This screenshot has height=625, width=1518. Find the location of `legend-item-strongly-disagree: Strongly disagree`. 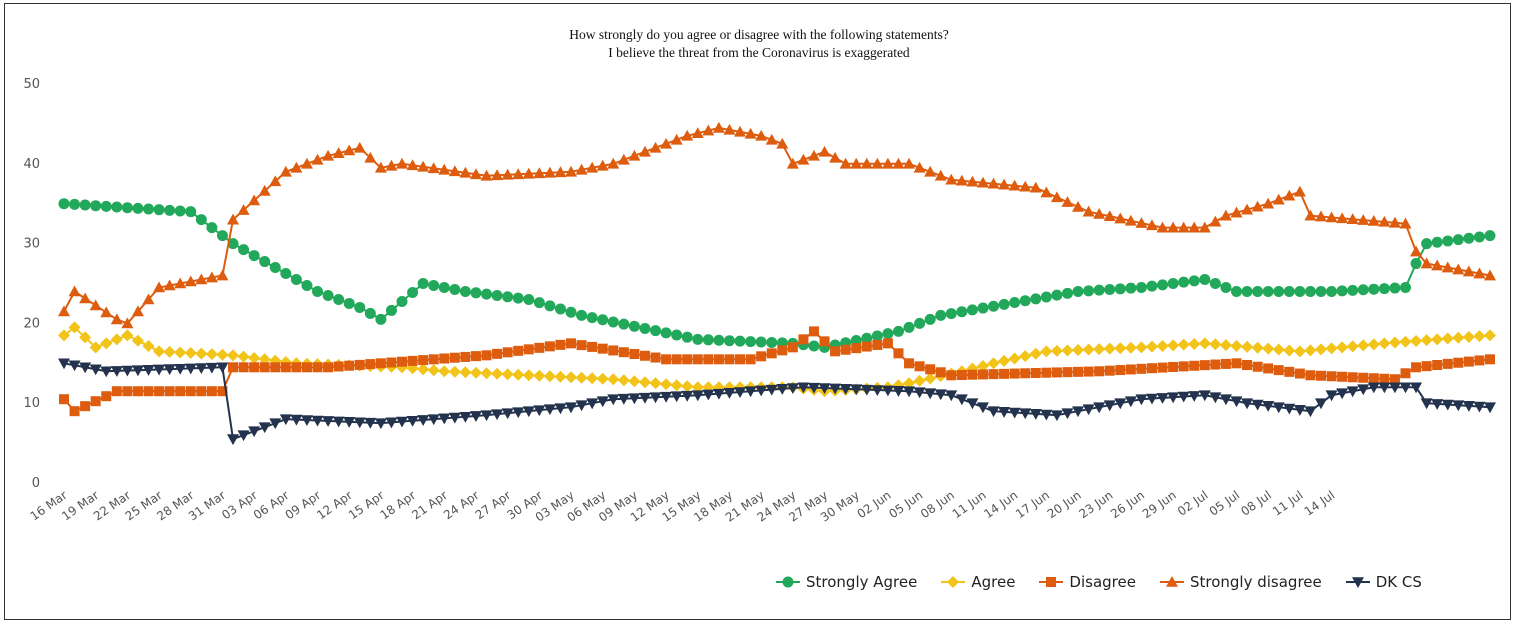

legend-item-strongly-disagree: Strongly disagree is located at coordinates (1240, 582).